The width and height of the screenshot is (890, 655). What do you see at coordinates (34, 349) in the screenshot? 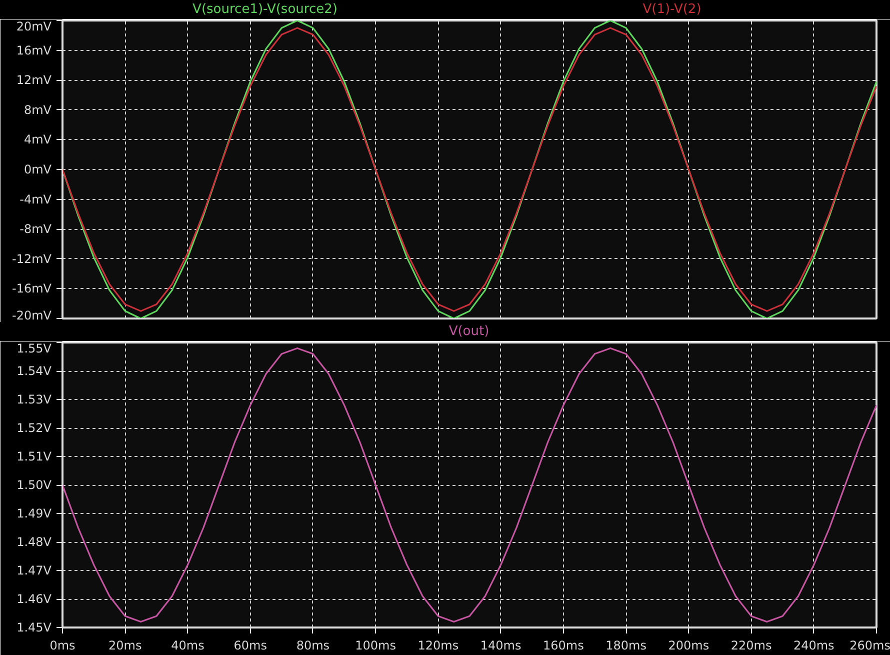
I see `y-tick-label: 1.55V` at bounding box center [34, 349].